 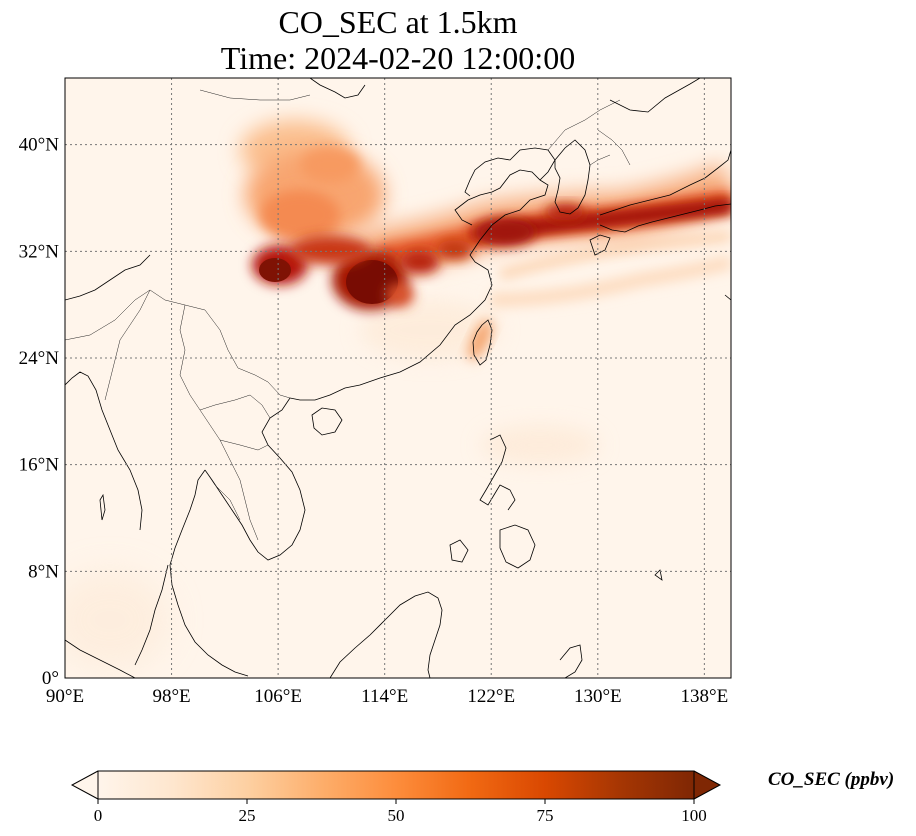 What do you see at coordinates (398, 58) in the screenshot?
I see `map-subtitle: Time: 2024-02-20 12:00:00` at bounding box center [398, 58].